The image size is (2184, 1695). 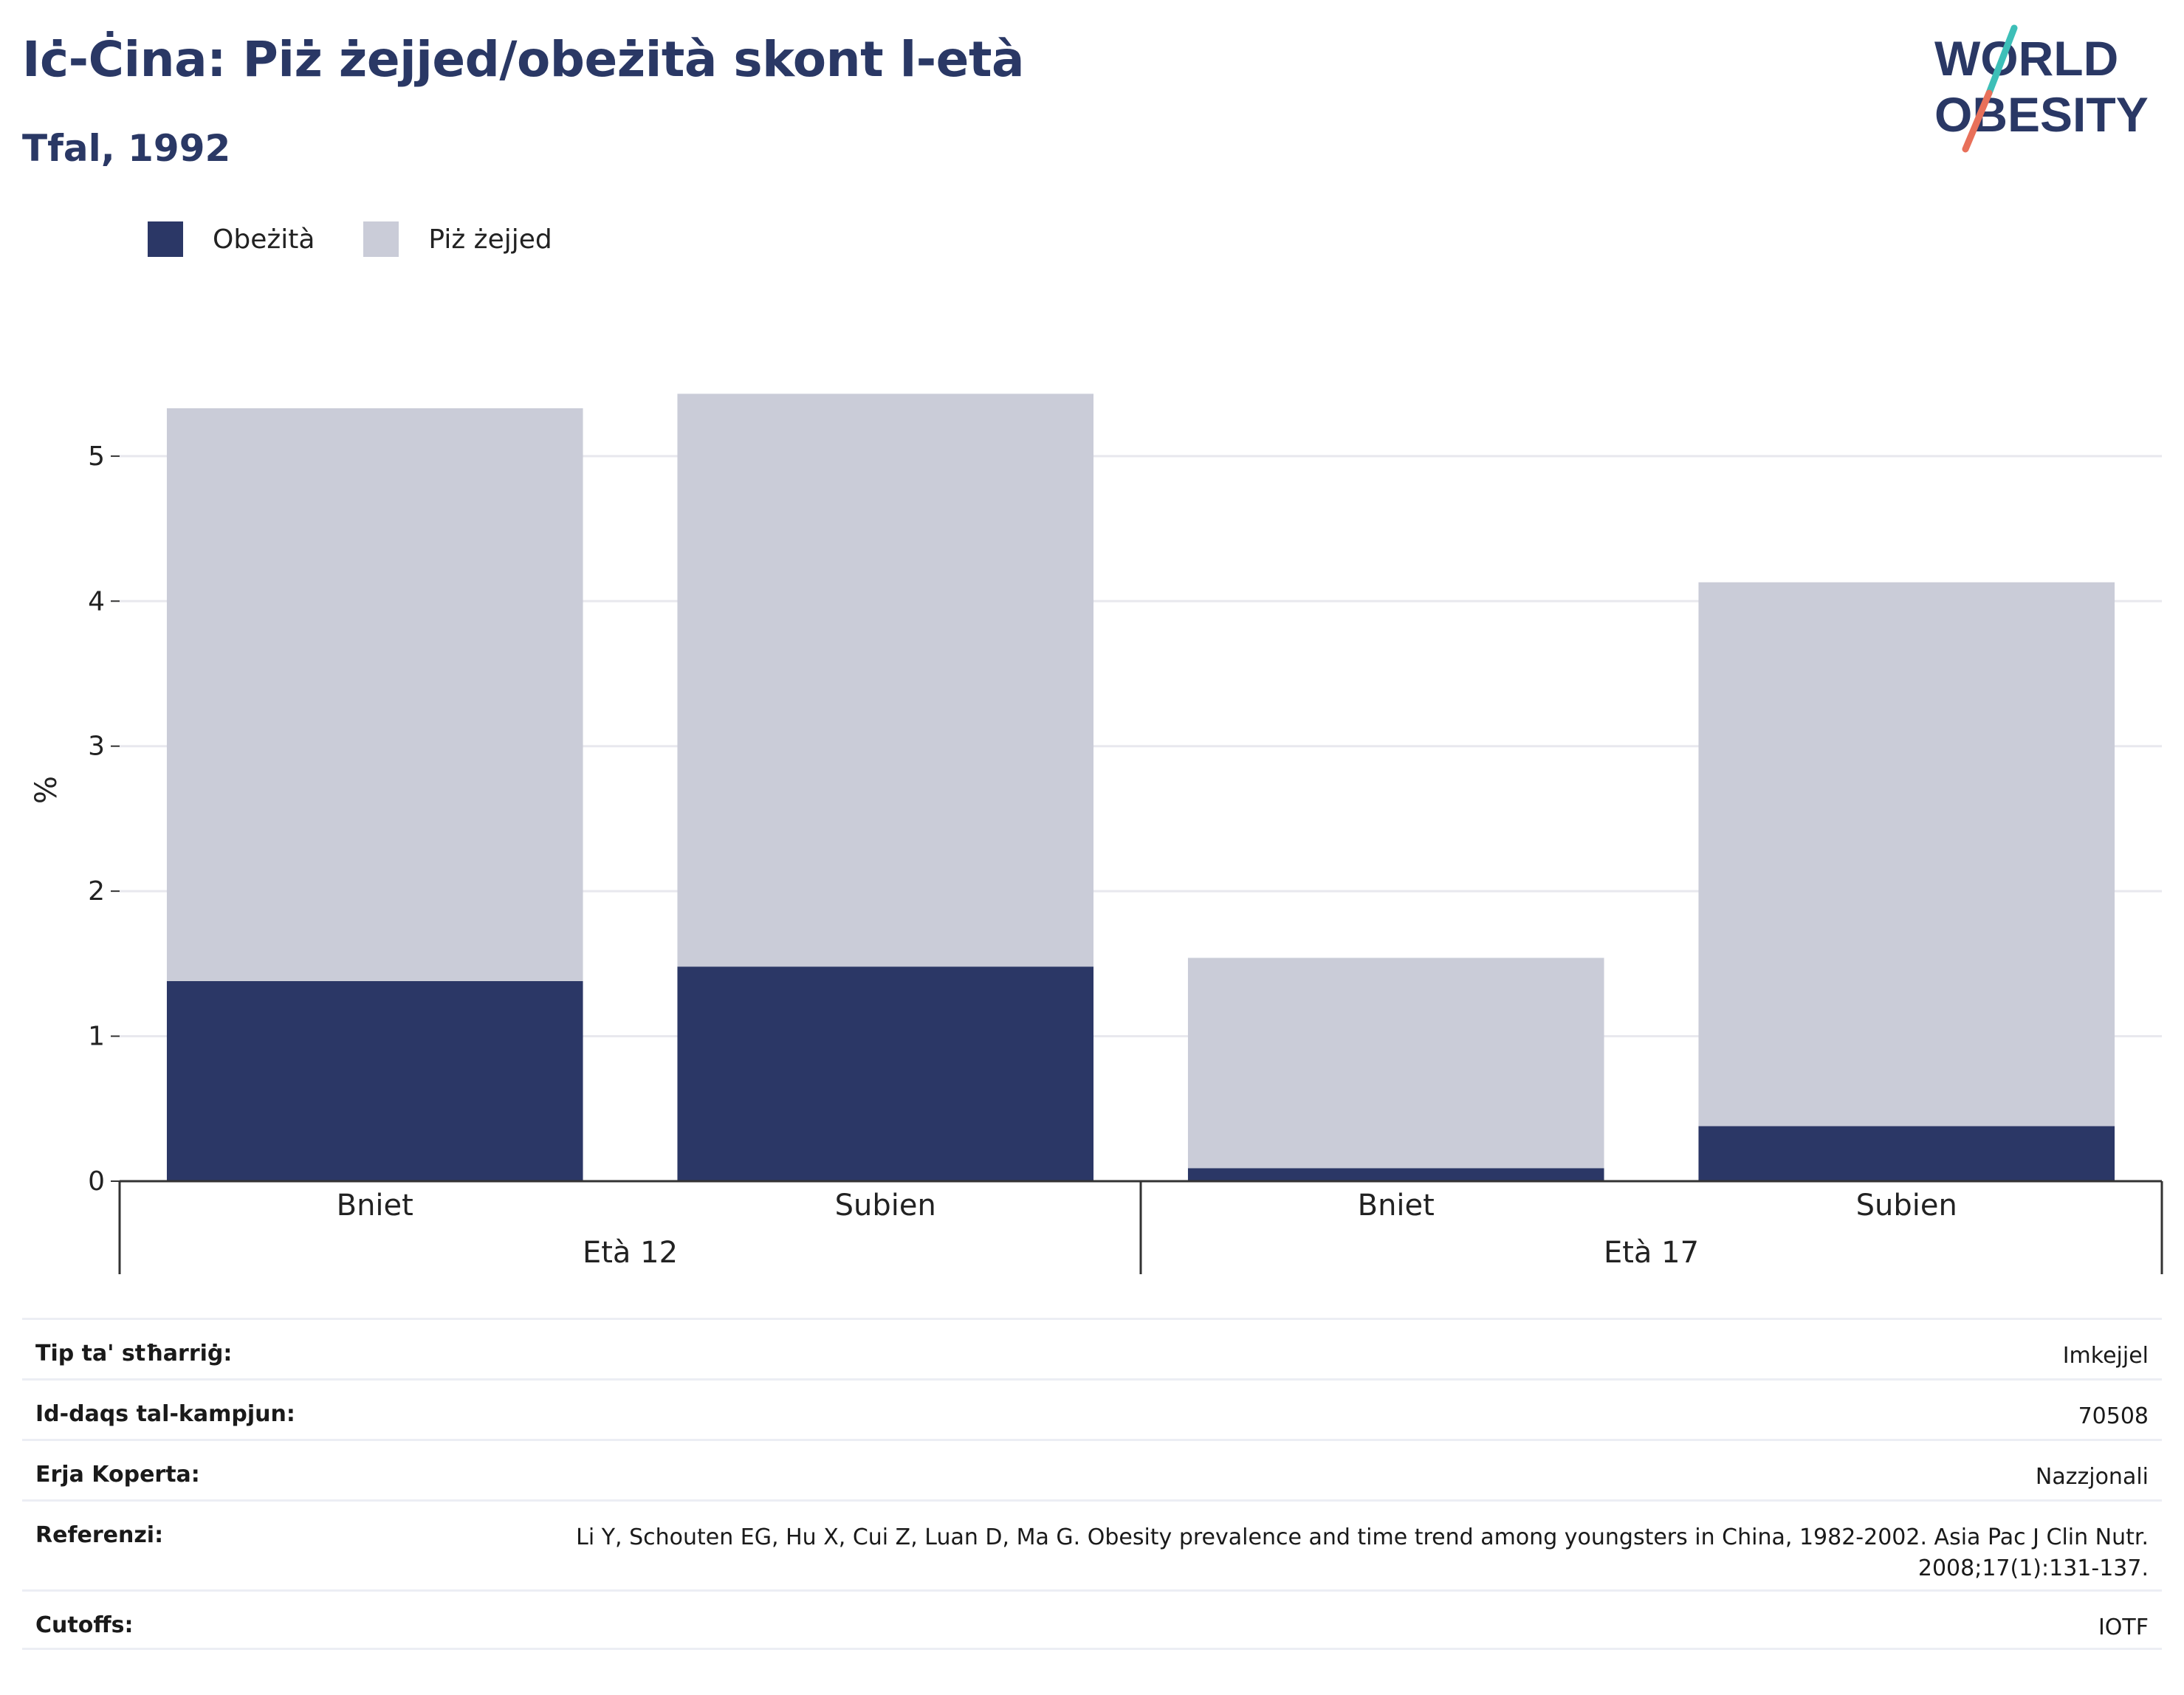 I want to click on logo-accent-coral, so click(x=1977, y=121).